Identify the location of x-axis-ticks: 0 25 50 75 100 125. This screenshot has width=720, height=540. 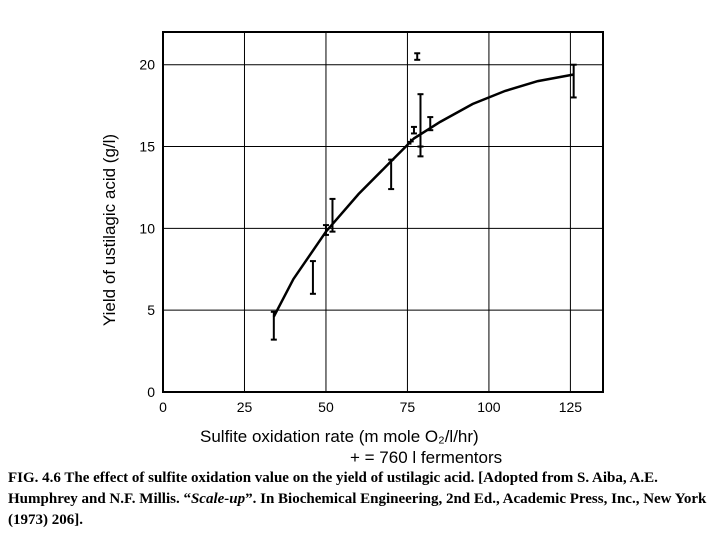
(370, 407).